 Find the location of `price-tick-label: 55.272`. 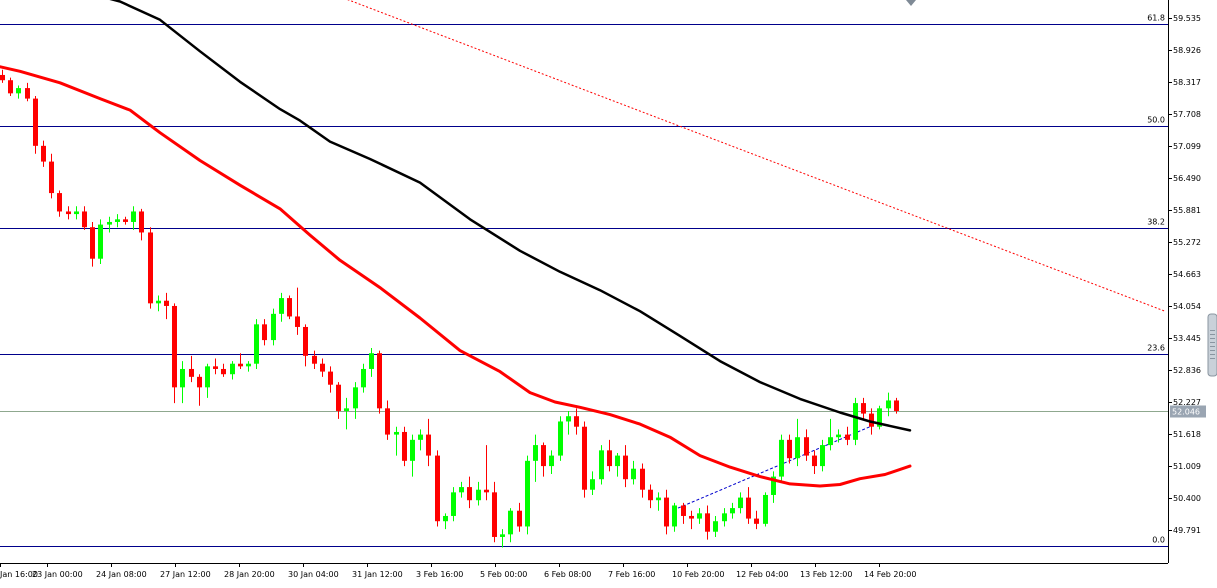

price-tick-label: 55.272 is located at coordinates (1187, 242).